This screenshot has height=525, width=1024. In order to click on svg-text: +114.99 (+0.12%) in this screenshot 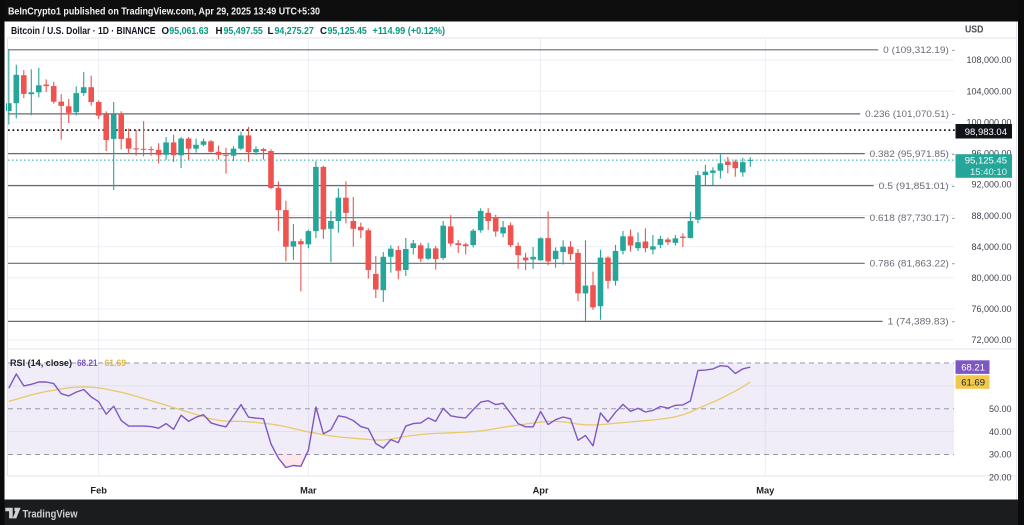, I will do `click(409, 31)`.